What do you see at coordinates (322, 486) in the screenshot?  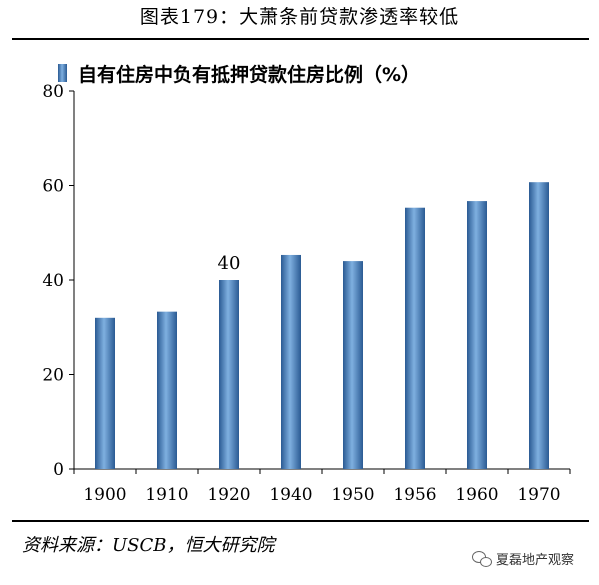 I see `x-axis: 1900 1910 1920 1940 1950 1956 1960 1970` at bounding box center [322, 486].